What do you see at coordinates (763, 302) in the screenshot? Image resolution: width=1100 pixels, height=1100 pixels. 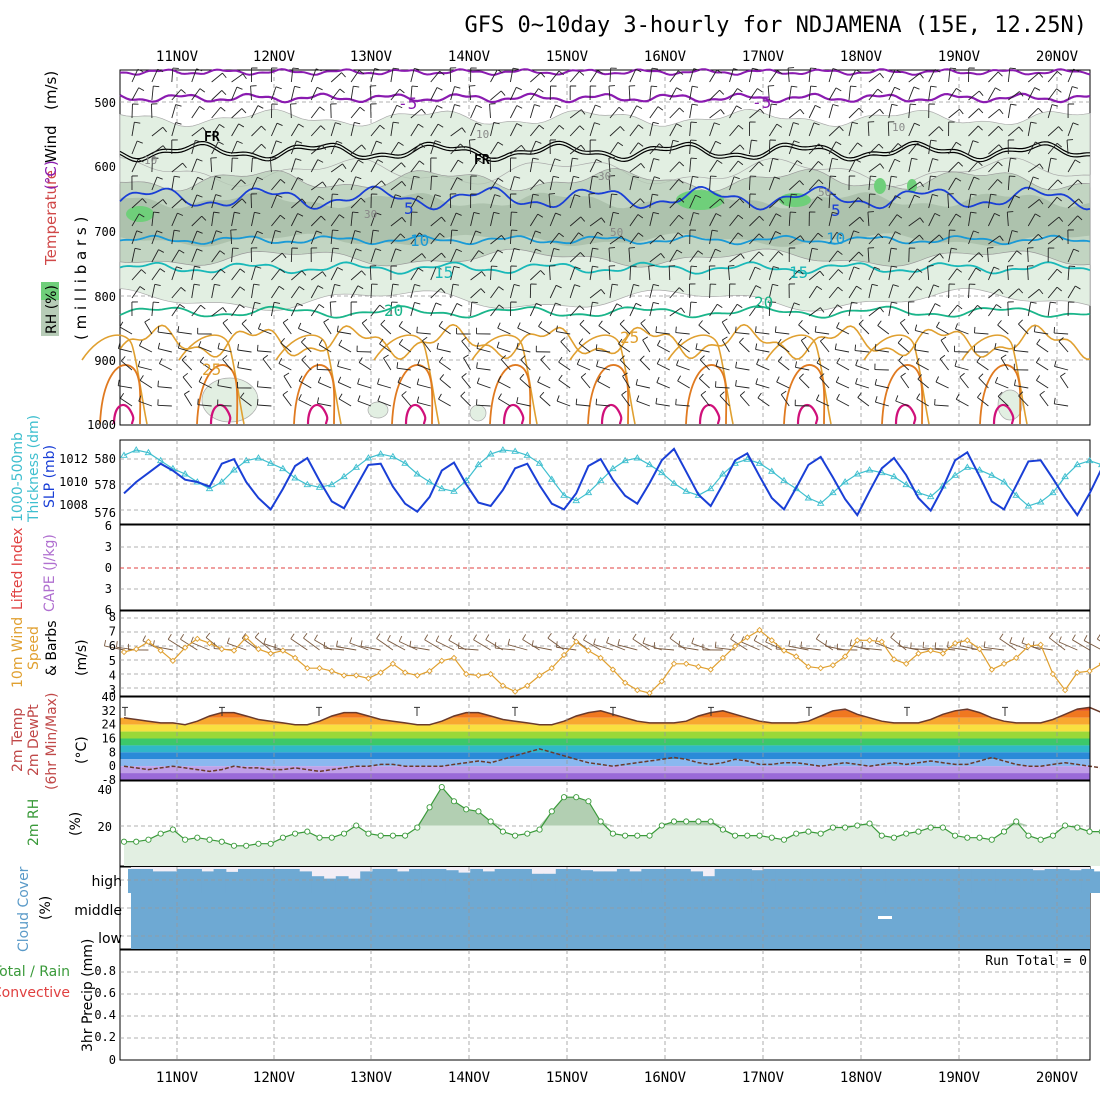 I see `contour-label-20b: 20` at bounding box center [763, 302].